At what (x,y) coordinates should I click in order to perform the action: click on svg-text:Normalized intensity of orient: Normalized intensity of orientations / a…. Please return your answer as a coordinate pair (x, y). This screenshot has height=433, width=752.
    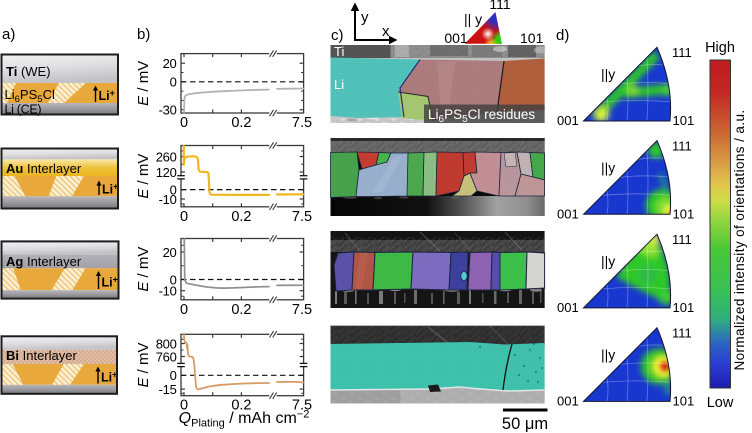
    Looking at the image, I should click on (739, 239).